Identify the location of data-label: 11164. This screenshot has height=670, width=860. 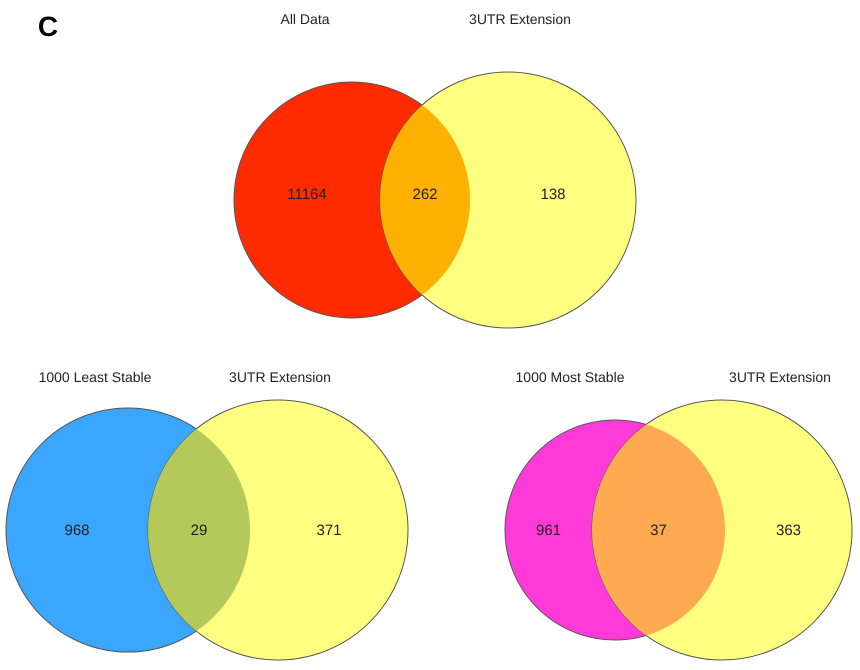
(307, 194).